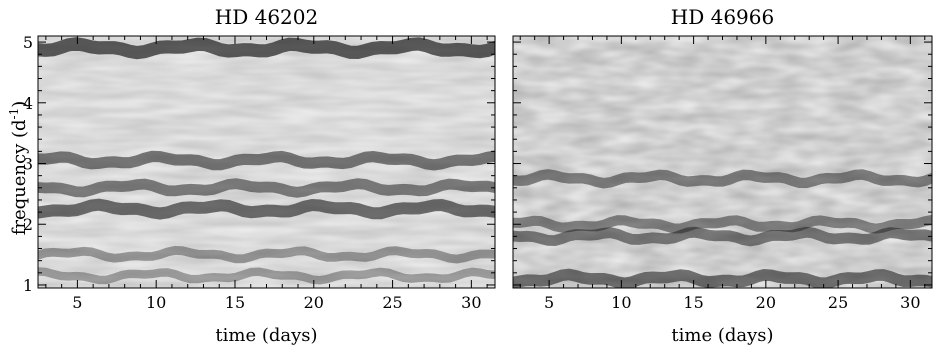 The width and height of the screenshot is (935, 349). Describe the element at coordinates (28, 224) in the screenshot. I see `y-tick-label: 2` at that location.